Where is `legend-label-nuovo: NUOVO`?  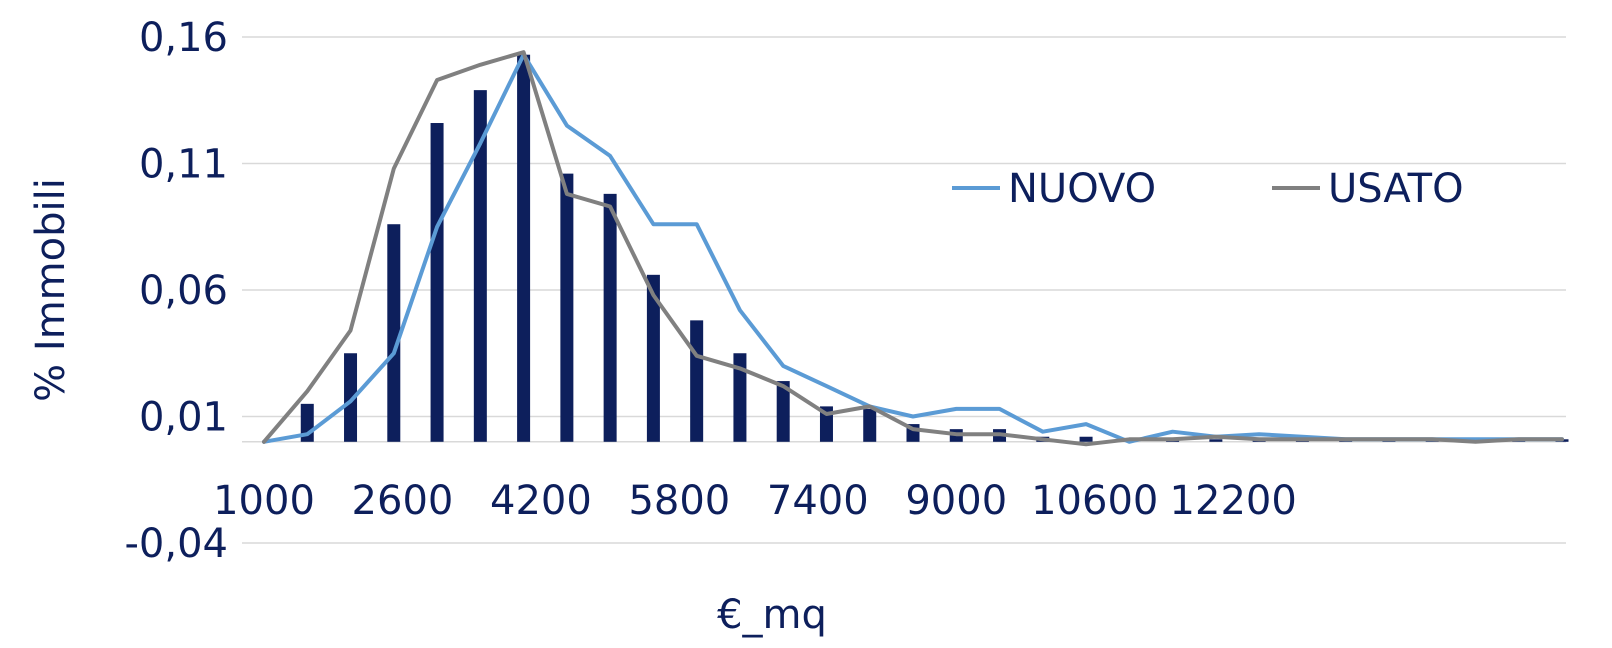 legend-label-nuovo: NUOVO is located at coordinates (1082, 189).